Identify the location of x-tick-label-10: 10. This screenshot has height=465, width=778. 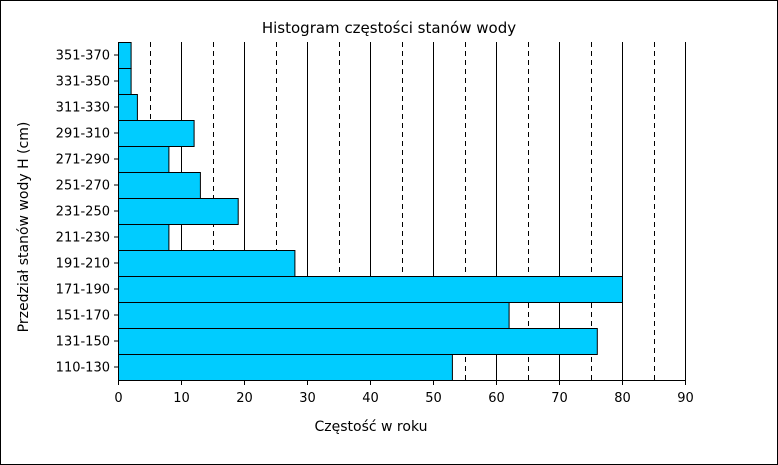
(181, 398).